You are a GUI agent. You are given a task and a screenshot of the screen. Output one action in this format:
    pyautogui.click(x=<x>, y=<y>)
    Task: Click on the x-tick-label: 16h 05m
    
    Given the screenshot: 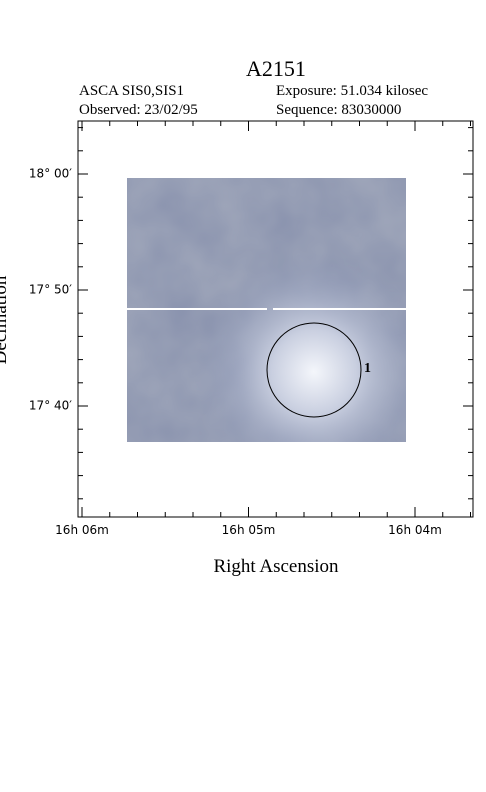 What is the action you would take?
    pyautogui.click(x=249, y=530)
    